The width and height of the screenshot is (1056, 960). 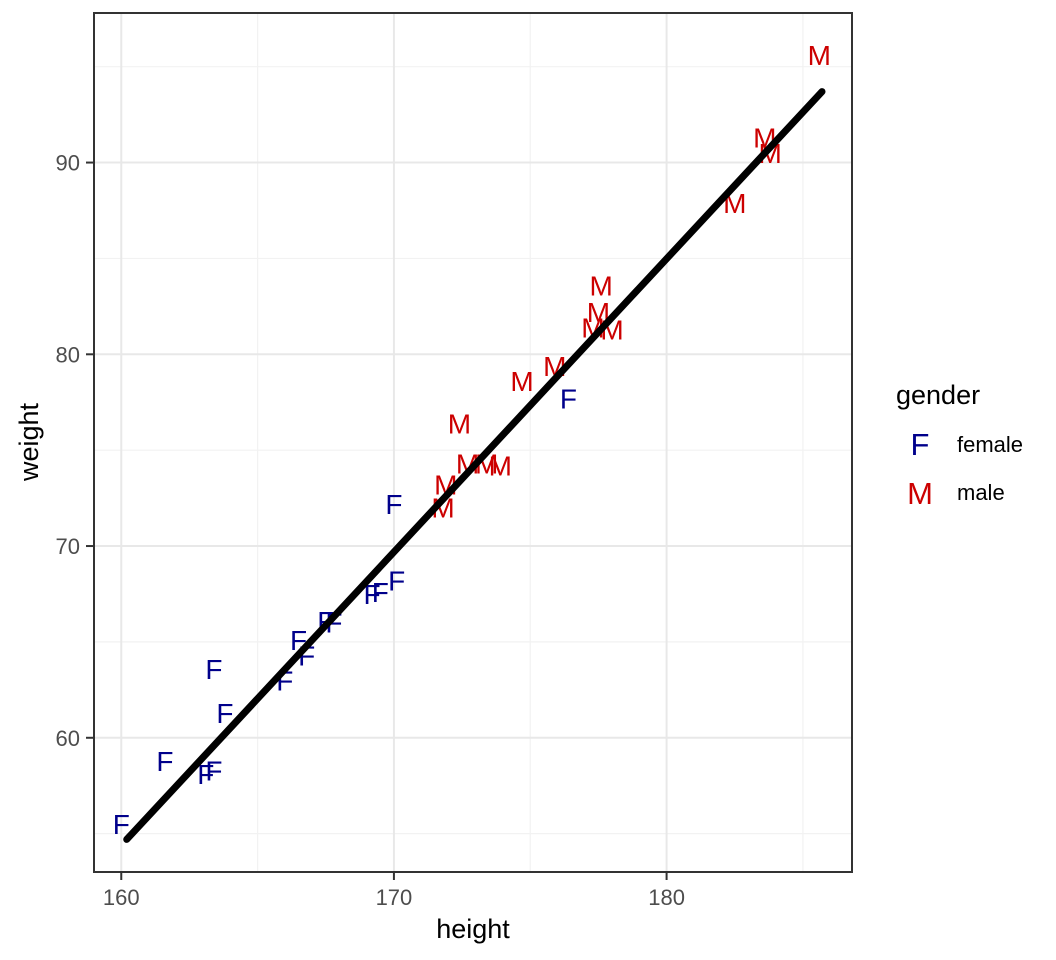 I want to click on y-tick-label: 70, so click(x=68, y=546).